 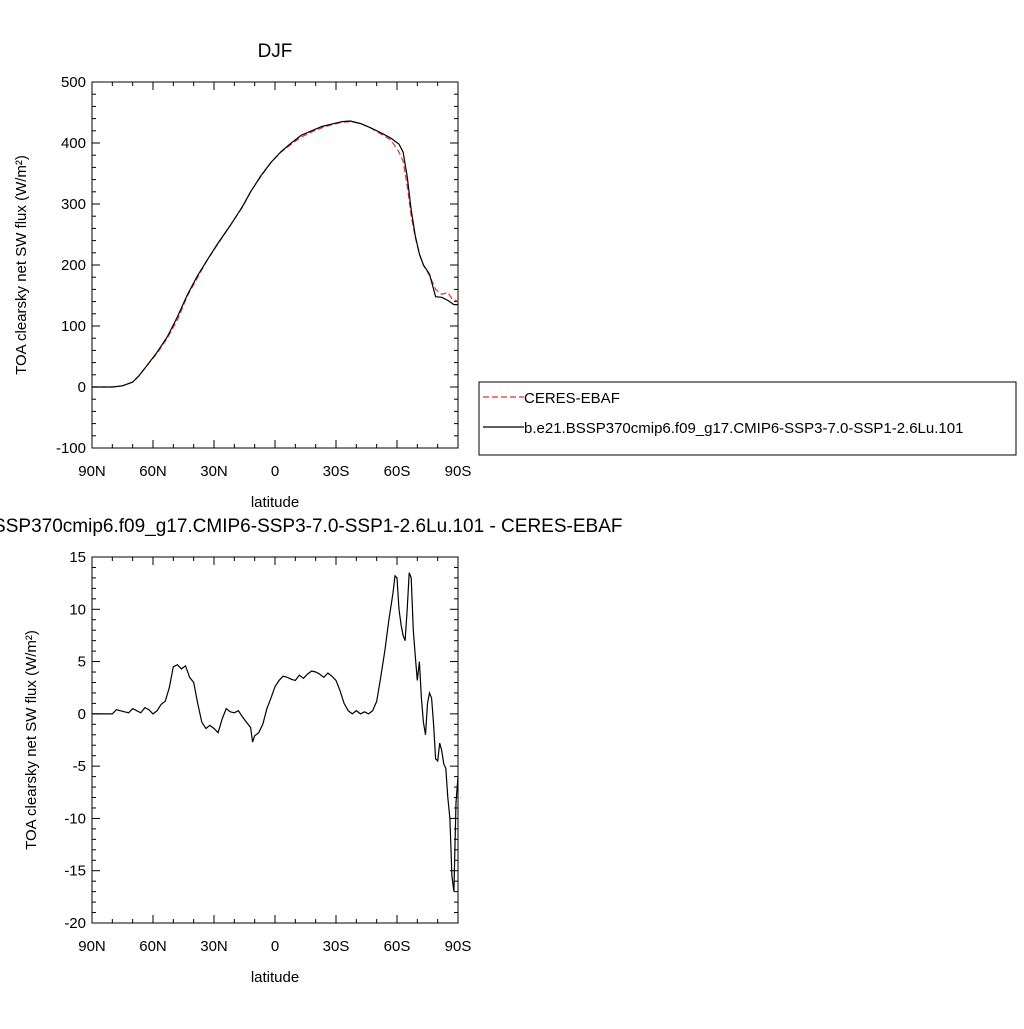 What do you see at coordinates (92, 471) in the screenshot?
I see `top-x-tick-label: 90N` at bounding box center [92, 471].